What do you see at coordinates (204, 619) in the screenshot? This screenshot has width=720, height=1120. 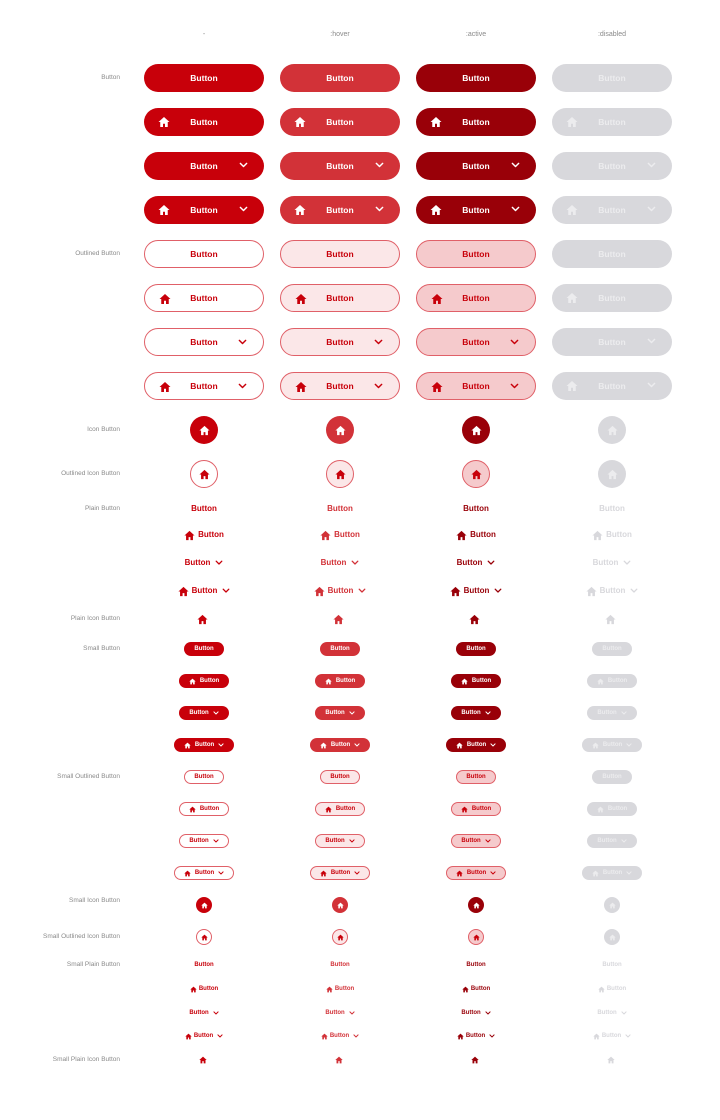 I see `plain-icon-button-default` at bounding box center [204, 619].